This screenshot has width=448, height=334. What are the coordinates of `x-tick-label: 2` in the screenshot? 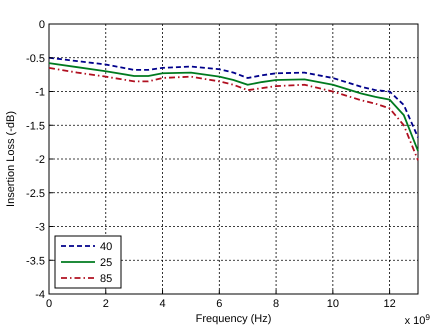 It's located at (105, 304).